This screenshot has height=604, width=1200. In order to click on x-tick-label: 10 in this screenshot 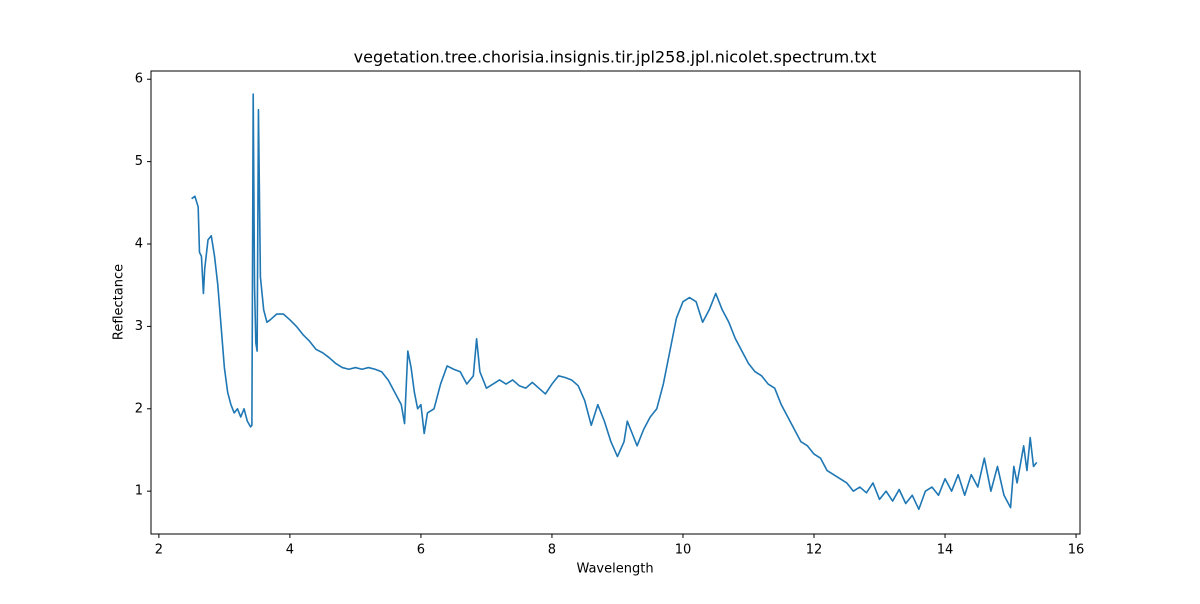, I will do `click(683, 550)`.